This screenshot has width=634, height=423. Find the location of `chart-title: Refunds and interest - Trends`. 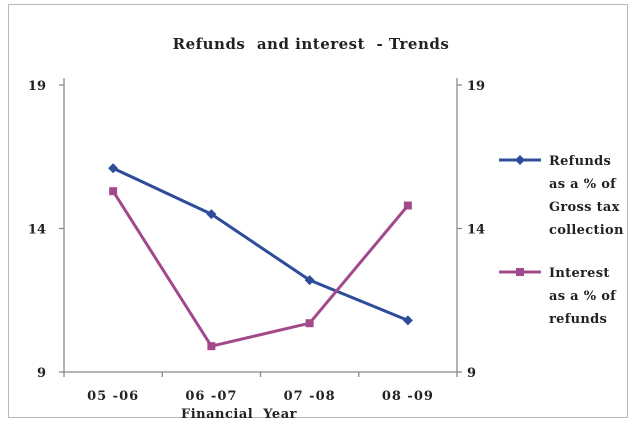

chart-title: Refunds and interest - Trends is located at coordinates (311, 44).